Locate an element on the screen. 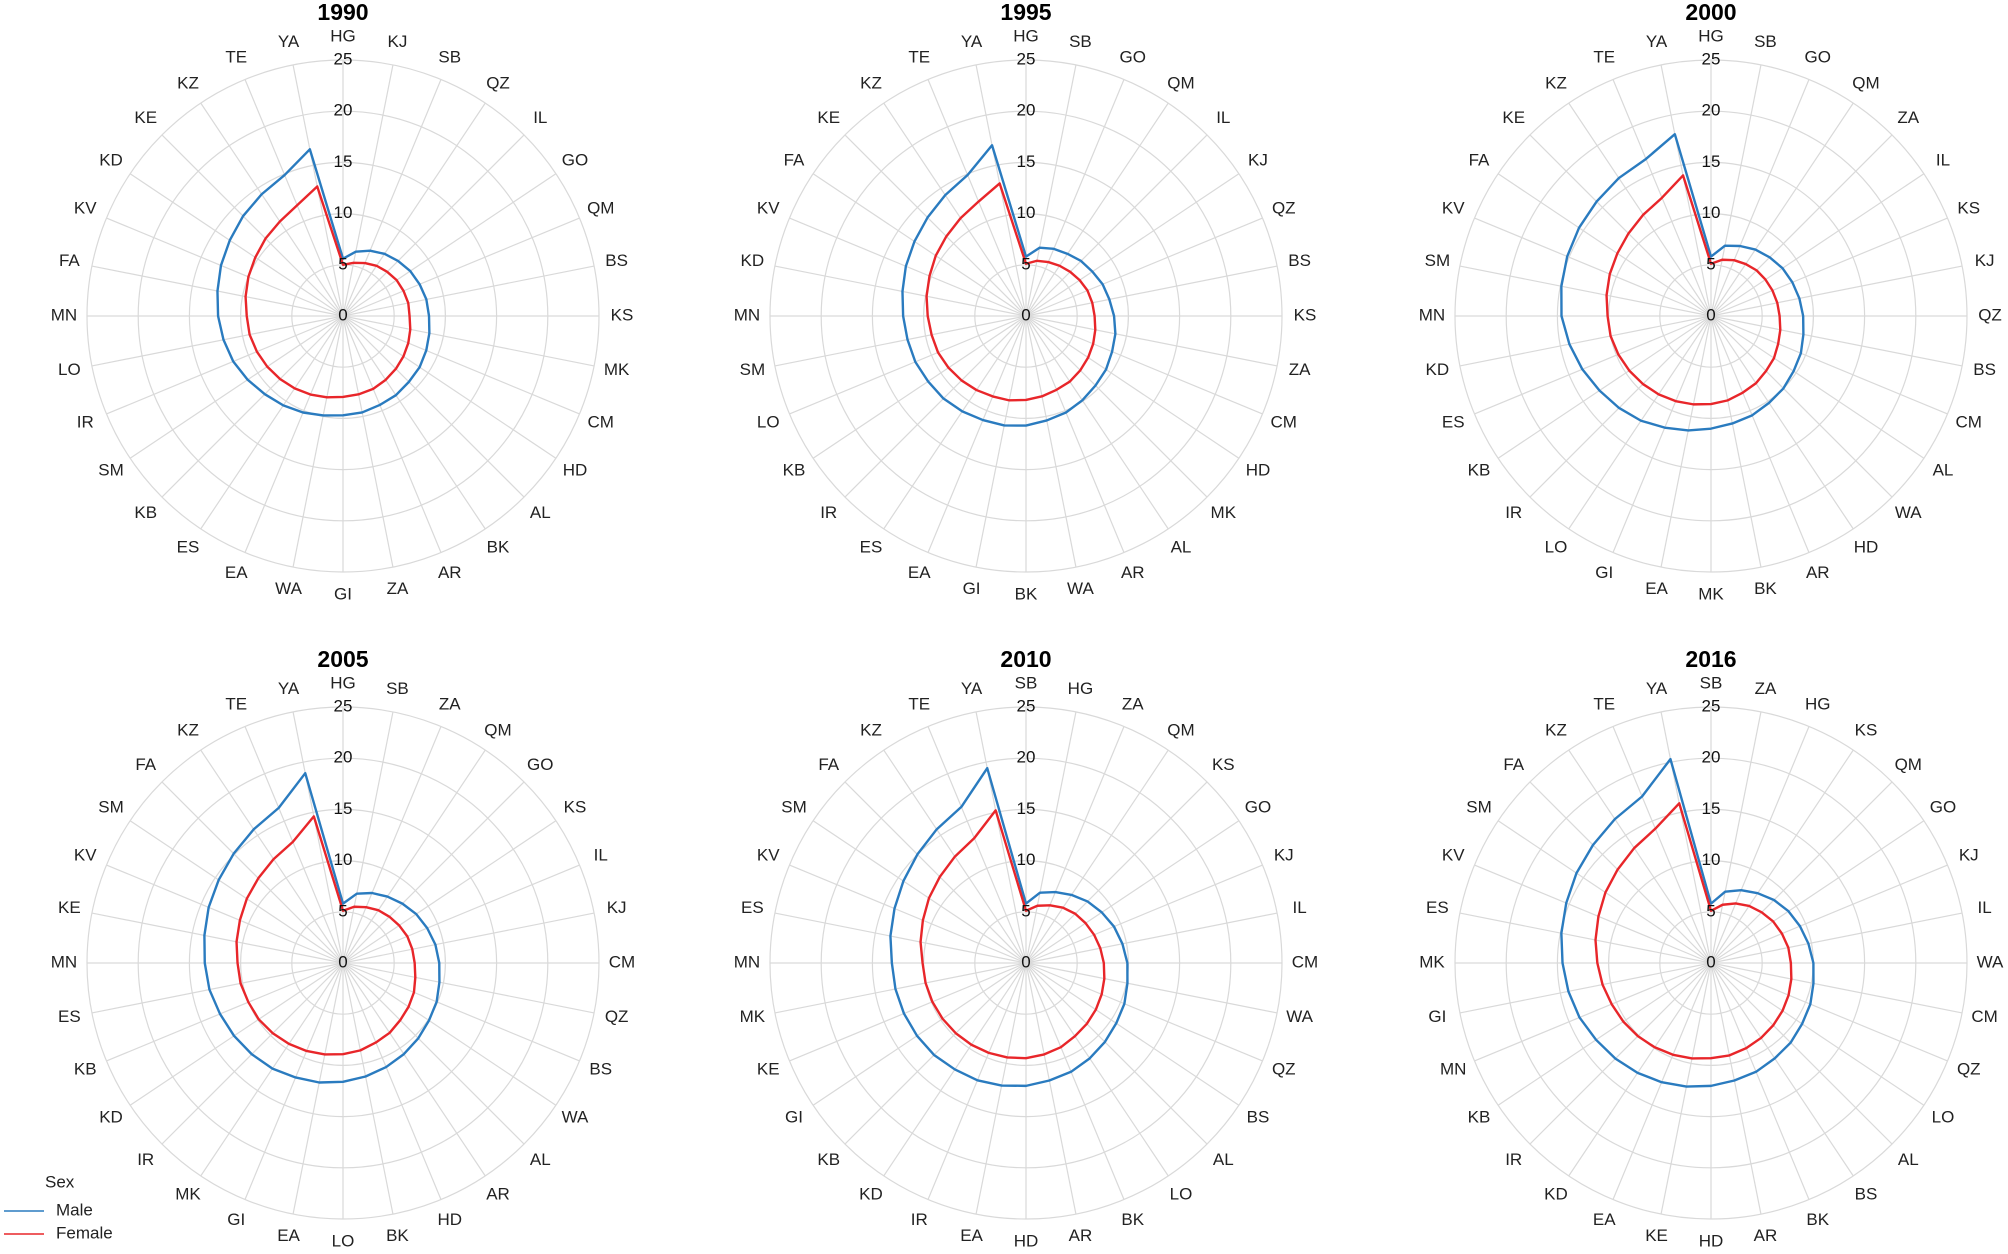 The width and height of the screenshot is (2008, 1254). y-tick-label: 25 is located at coordinates (1711, 705).